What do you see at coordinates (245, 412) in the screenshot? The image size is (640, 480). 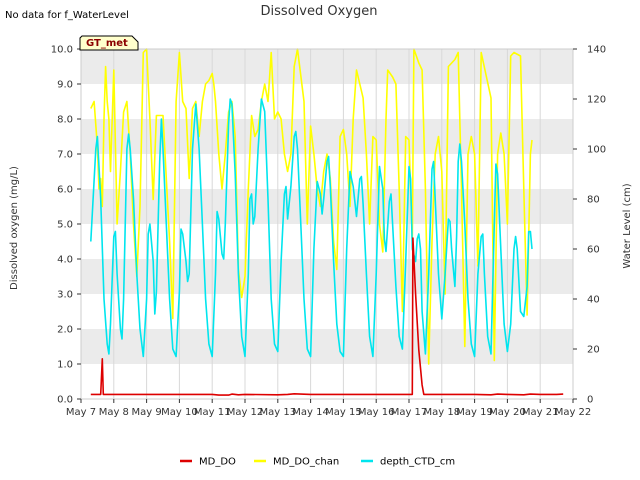 I see `x-tick-label: May 12` at bounding box center [245, 412].